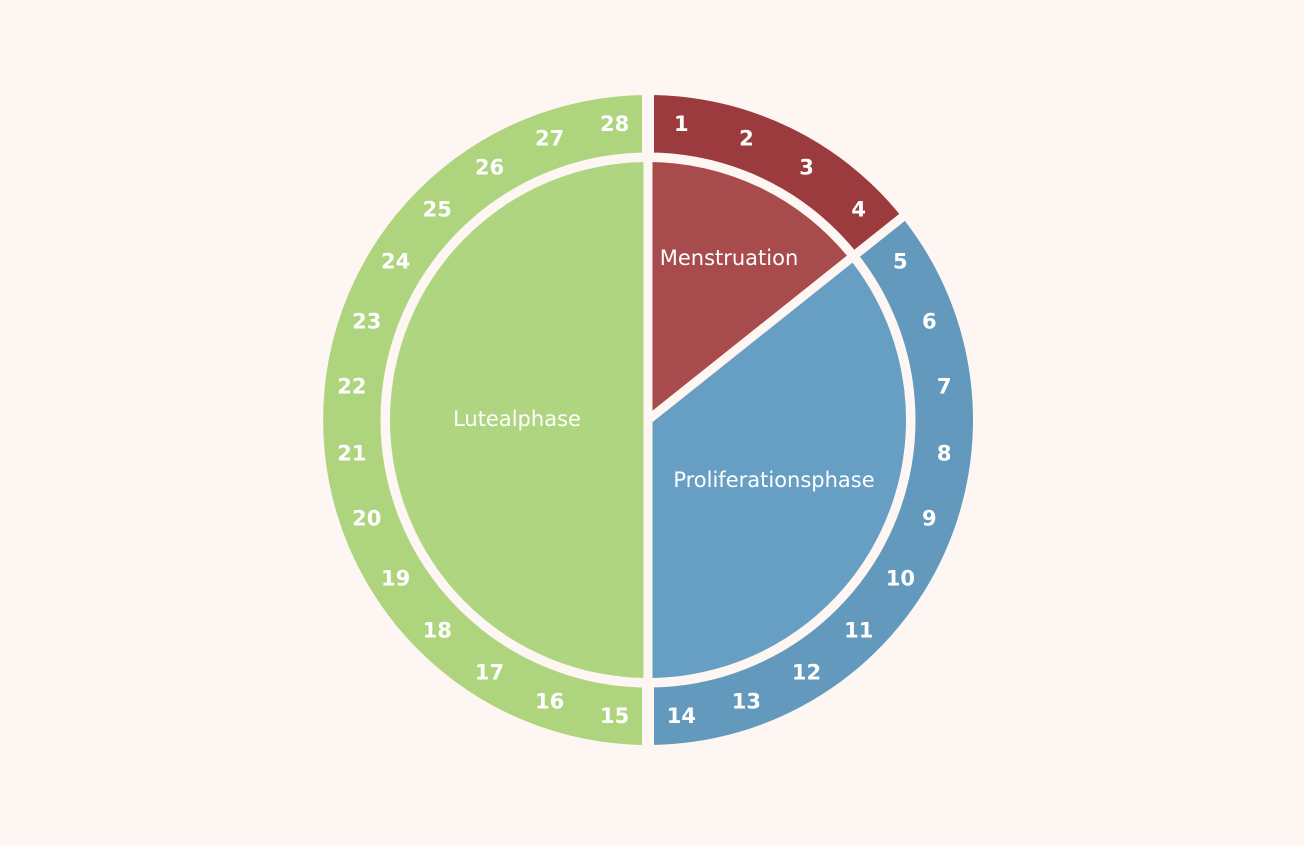 This screenshot has width=1304, height=846. What do you see at coordinates (929, 322) in the screenshot?
I see `day-label-6: 6` at bounding box center [929, 322].